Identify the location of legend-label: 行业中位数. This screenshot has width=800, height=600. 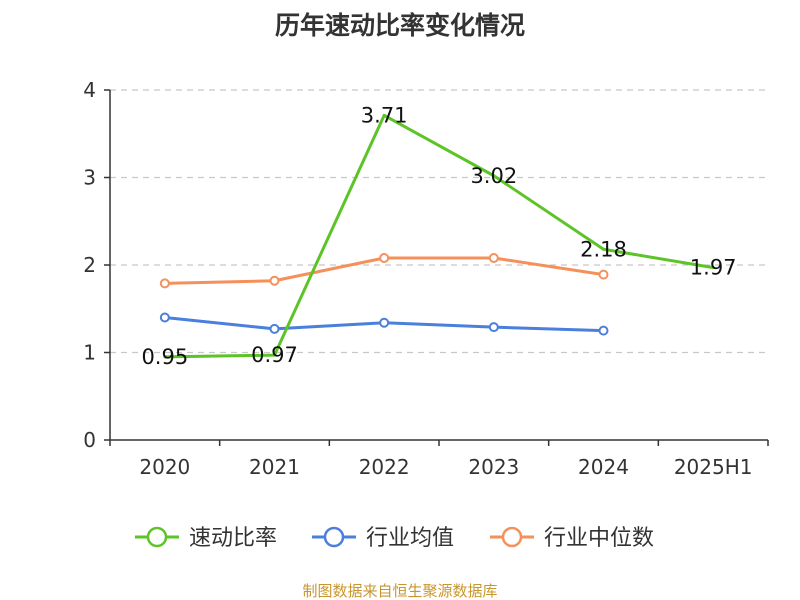
(599, 538).